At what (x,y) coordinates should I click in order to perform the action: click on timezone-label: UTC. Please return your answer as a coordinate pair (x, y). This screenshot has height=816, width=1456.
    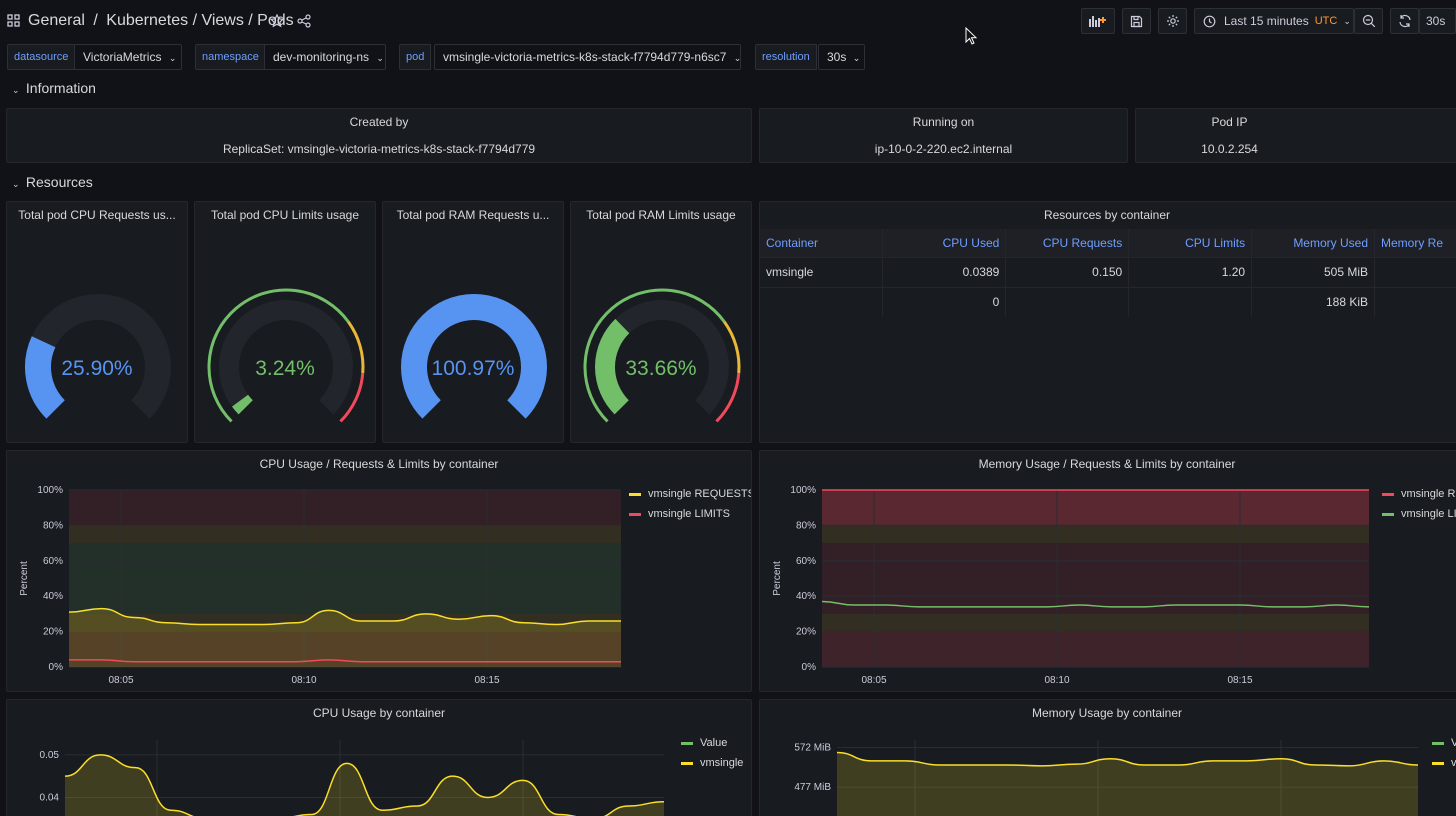
    Looking at the image, I should click on (1326, 21).